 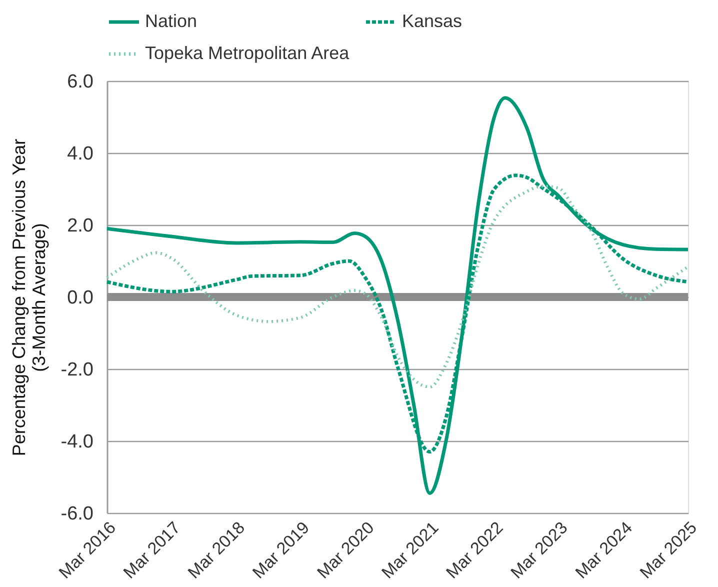 What do you see at coordinates (77, 514) in the screenshot?
I see `y-tick-label: -6.0` at bounding box center [77, 514].